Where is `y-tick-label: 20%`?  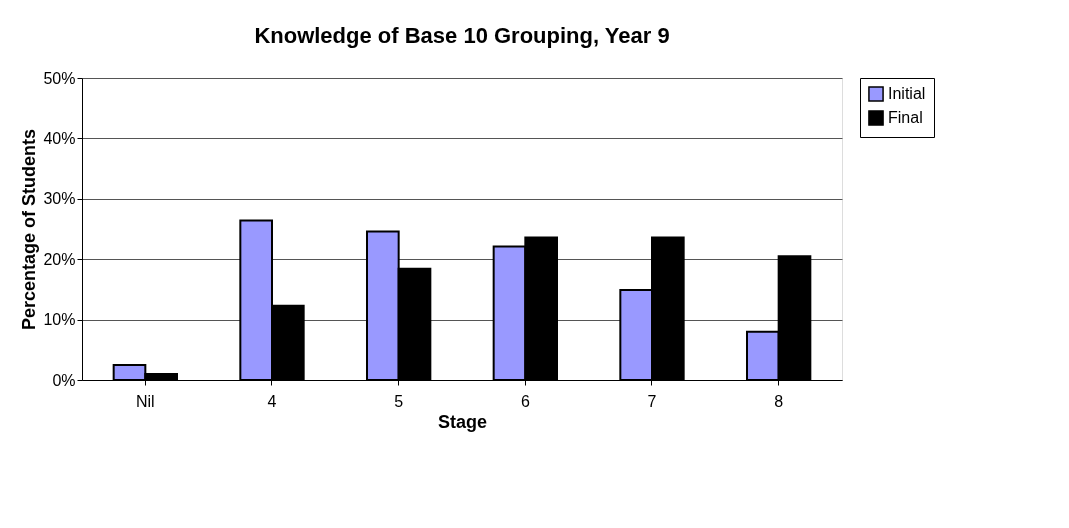 y-tick-label: 20% is located at coordinates (59, 259).